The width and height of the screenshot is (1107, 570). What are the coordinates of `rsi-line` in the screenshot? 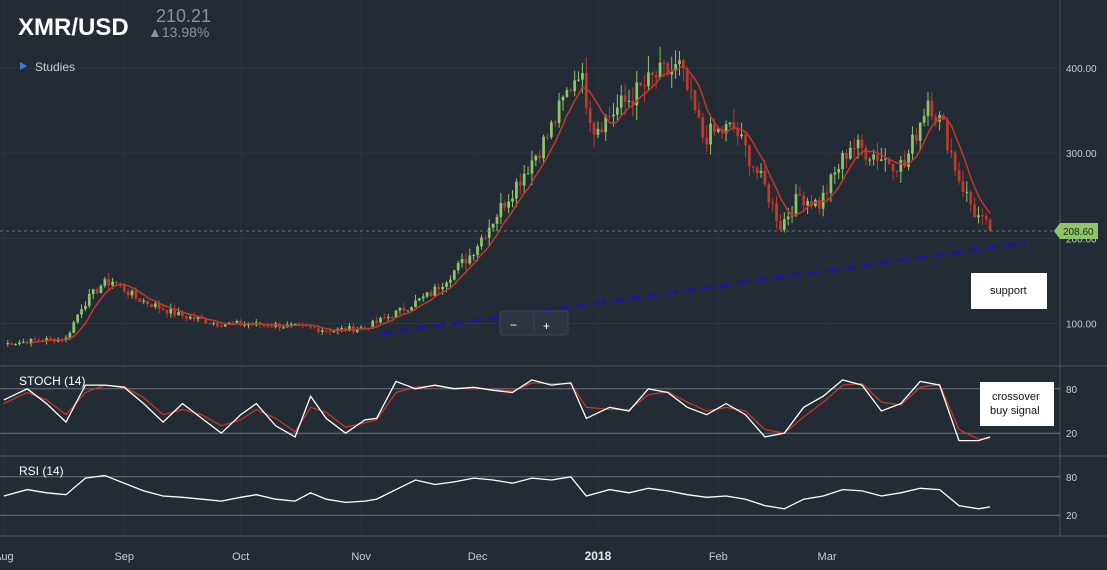 It's located at (497, 492).